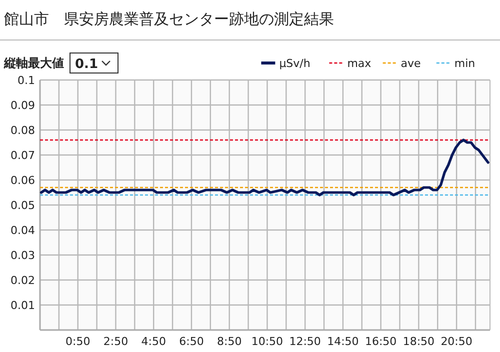 This screenshot has height=352, width=500. Describe the element at coordinates (22, 305) in the screenshot. I see `y-tick-label: 0.01` at that location.